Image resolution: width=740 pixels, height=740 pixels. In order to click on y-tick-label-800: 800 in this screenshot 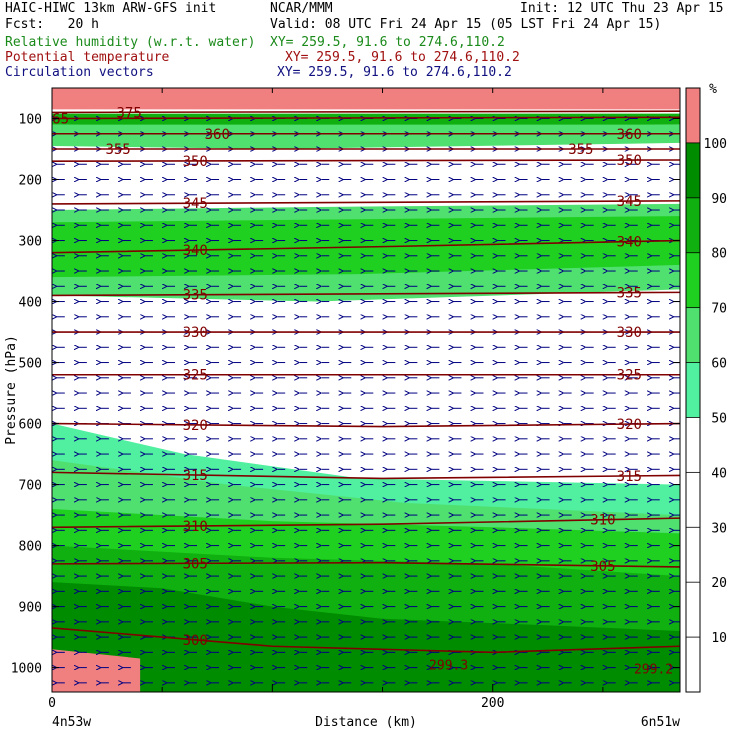, I will do `click(30, 547)`.